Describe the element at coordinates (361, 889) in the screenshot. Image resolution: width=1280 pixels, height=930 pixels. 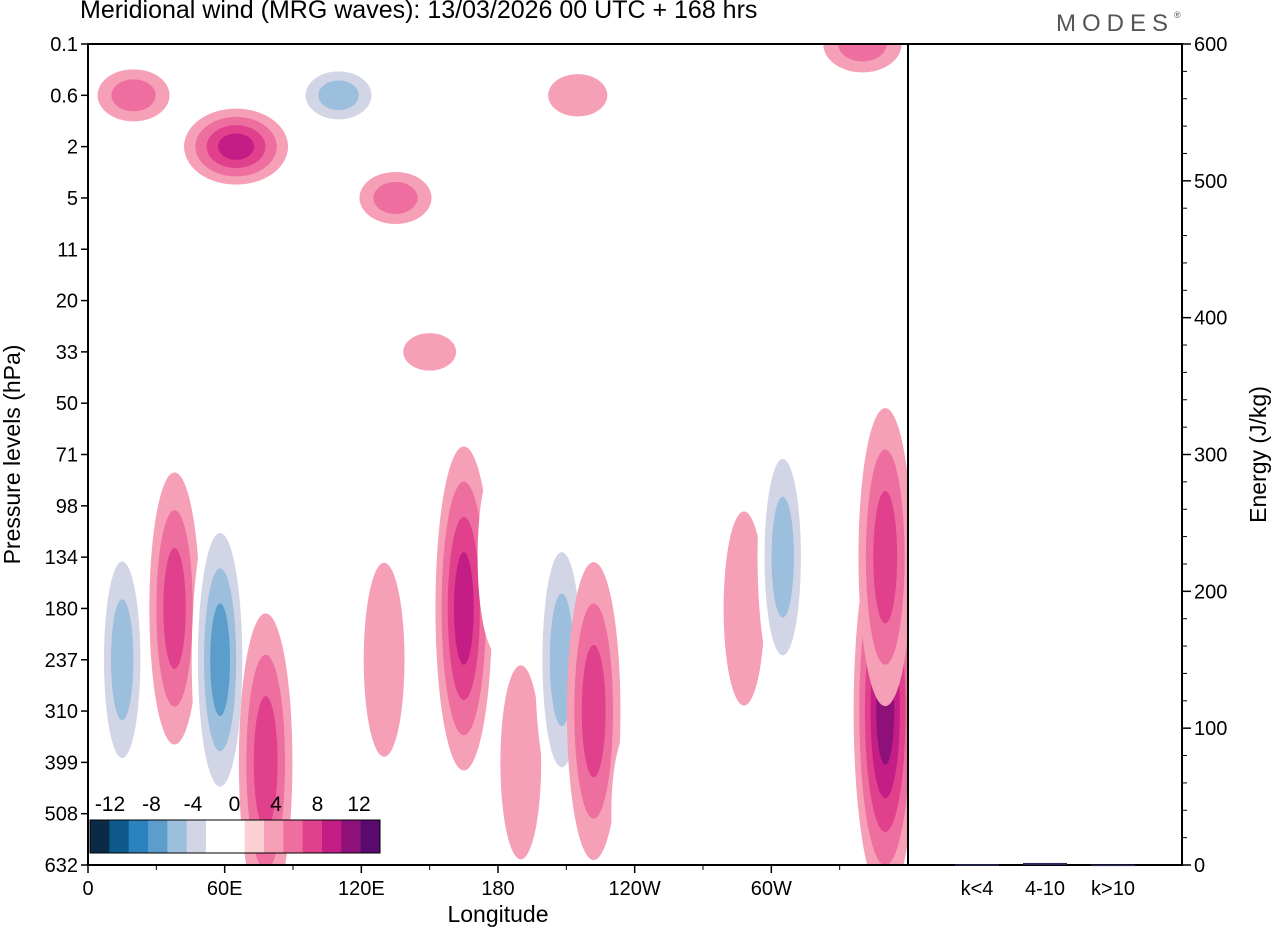
I see `x-tick-label: 120E` at that location.